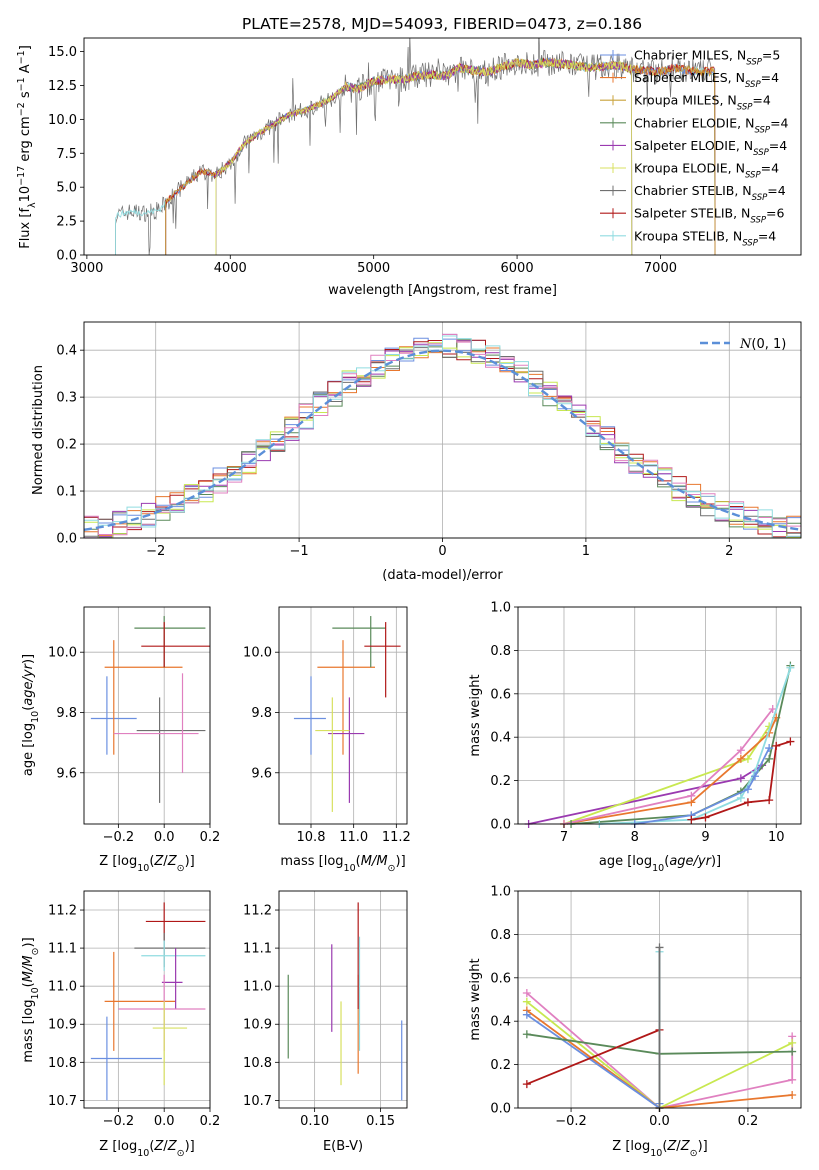  Describe the element at coordinates (66, 188) in the screenshot. I see `y-tick-label: 5.0` at that location.